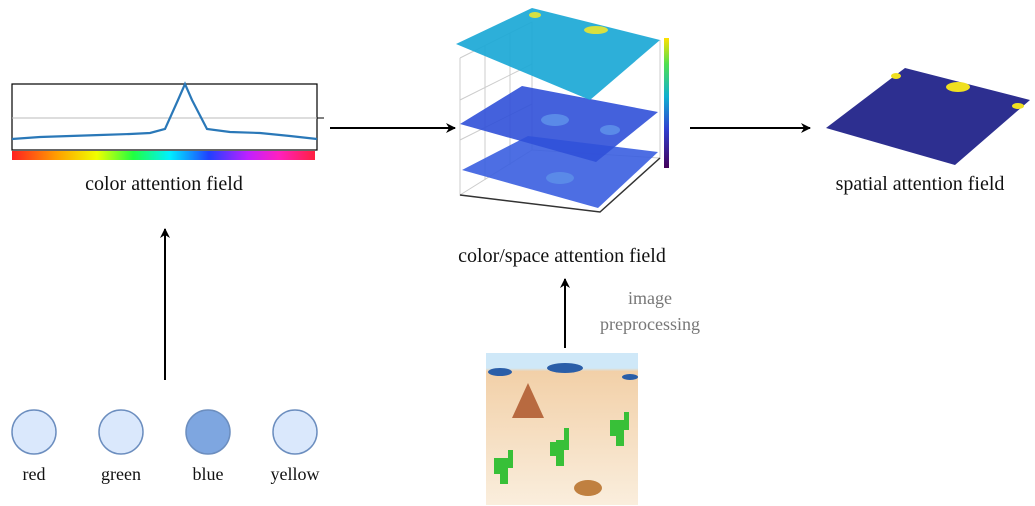 This screenshot has width=1035, height=506. What do you see at coordinates (164, 184) in the screenshot?
I see `color-field-label: color attention field` at bounding box center [164, 184].